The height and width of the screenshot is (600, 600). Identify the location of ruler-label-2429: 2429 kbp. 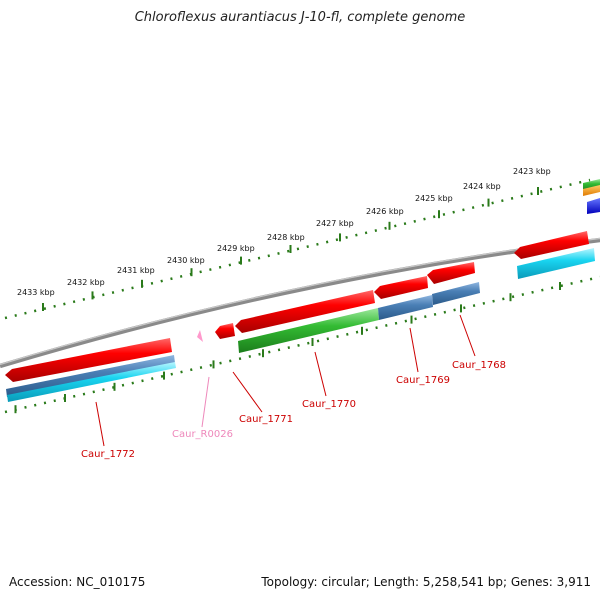
(236, 248).